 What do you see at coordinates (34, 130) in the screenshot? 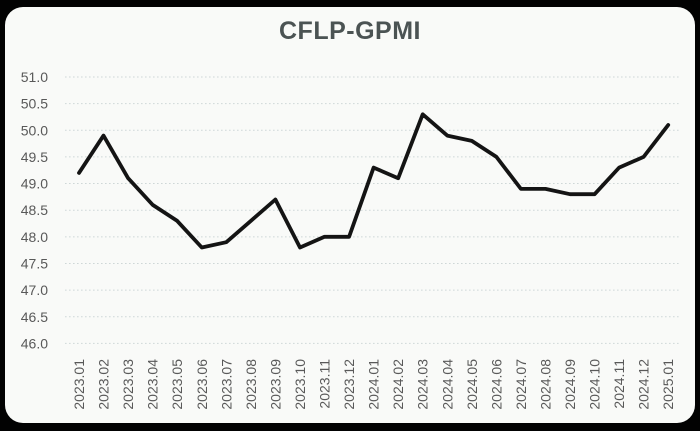
I see `y-tick-label: 50.0` at bounding box center [34, 130].